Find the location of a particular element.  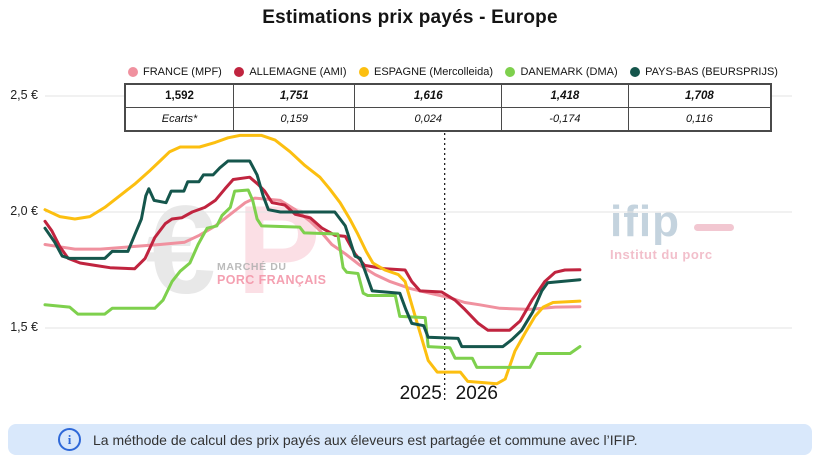

legend-item-france: FRANCE (MPF) is located at coordinates (175, 72).